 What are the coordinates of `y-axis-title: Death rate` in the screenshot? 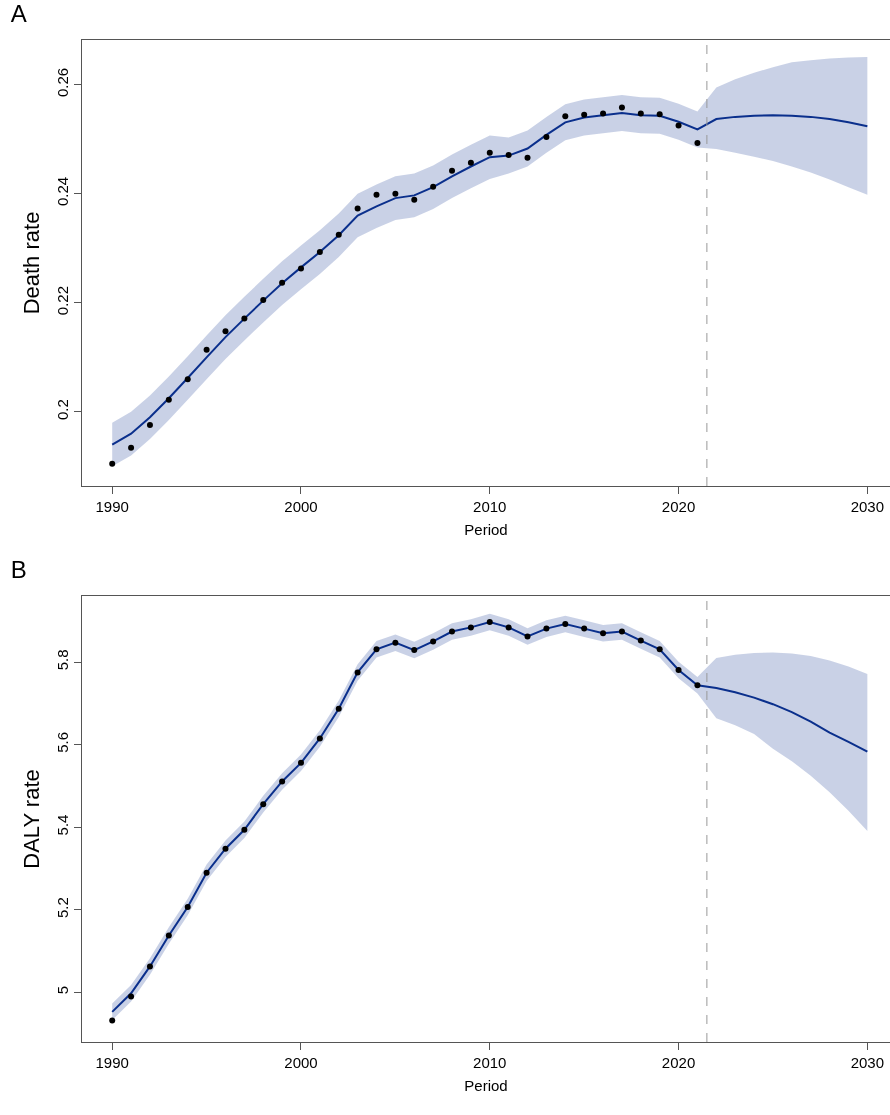 It's located at (31, 263).